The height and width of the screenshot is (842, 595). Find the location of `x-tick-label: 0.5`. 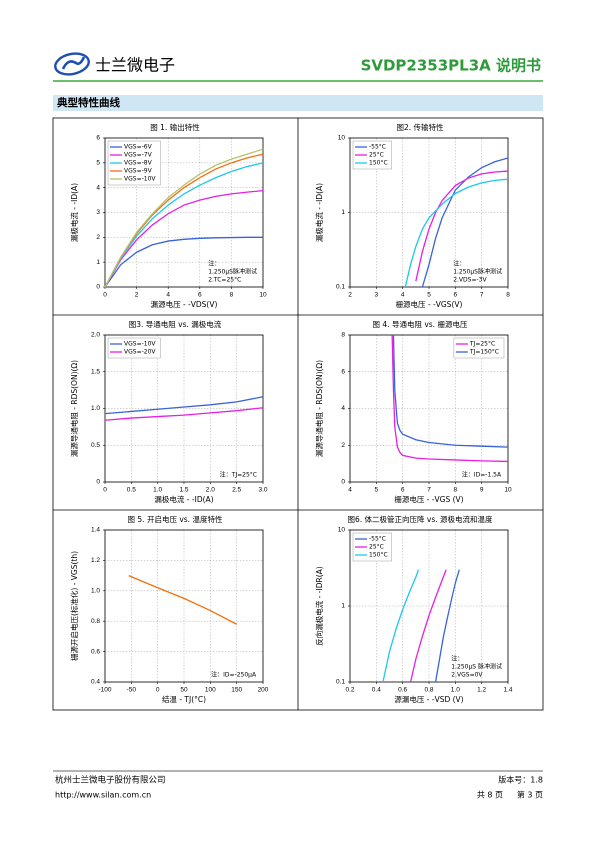

x-tick-label: 0.5 is located at coordinates (131, 490).